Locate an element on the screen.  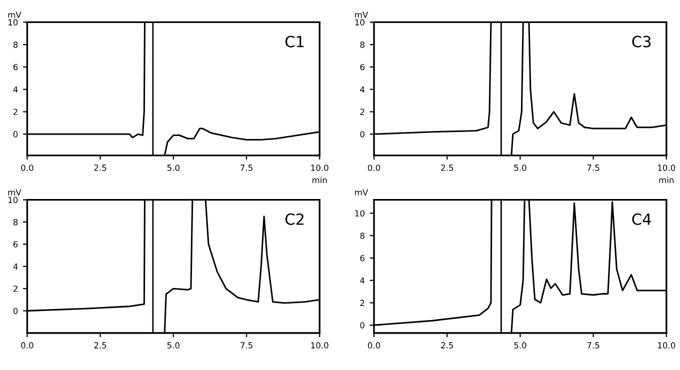
annotation: C3 is located at coordinates (641, 42).